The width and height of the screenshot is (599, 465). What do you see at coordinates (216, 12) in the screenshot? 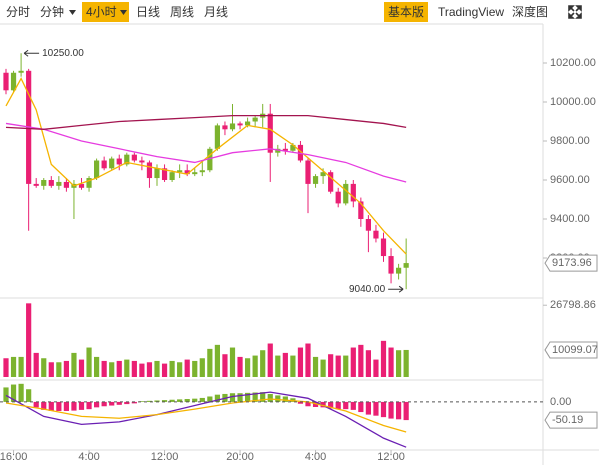
I see `tab: 月线` at bounding box center [216, 12].